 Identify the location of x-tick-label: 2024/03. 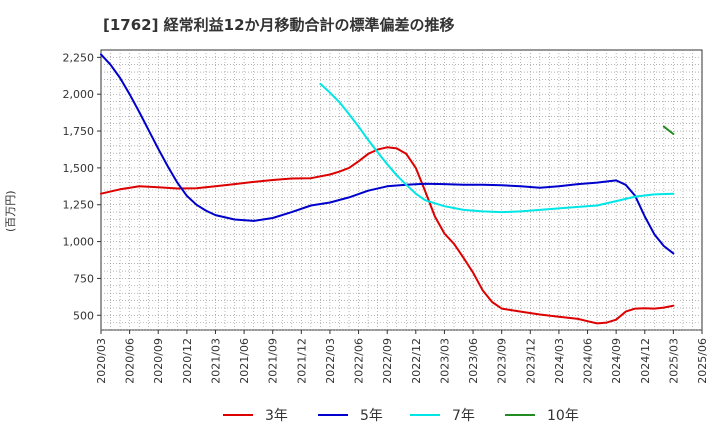
(559, 361).